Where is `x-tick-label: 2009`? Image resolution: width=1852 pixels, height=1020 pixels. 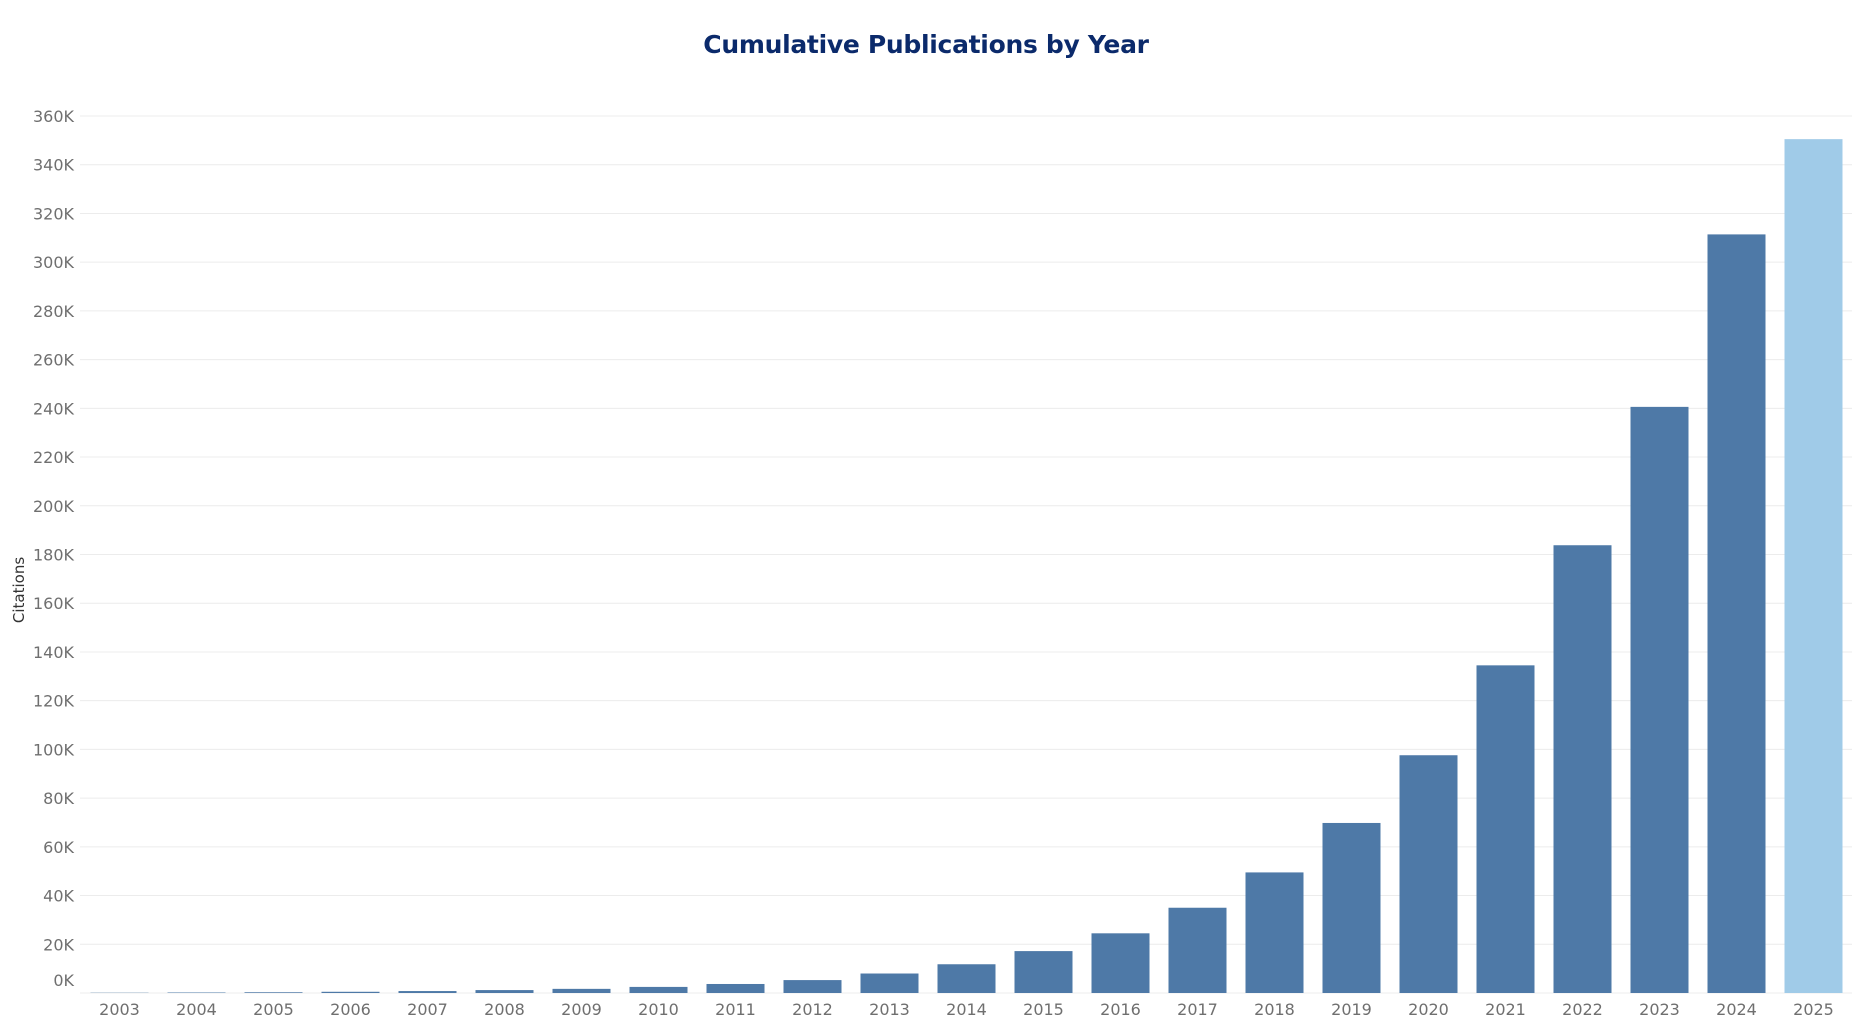 x-tick-label: 2009 is located at coordinates (581, 1009).